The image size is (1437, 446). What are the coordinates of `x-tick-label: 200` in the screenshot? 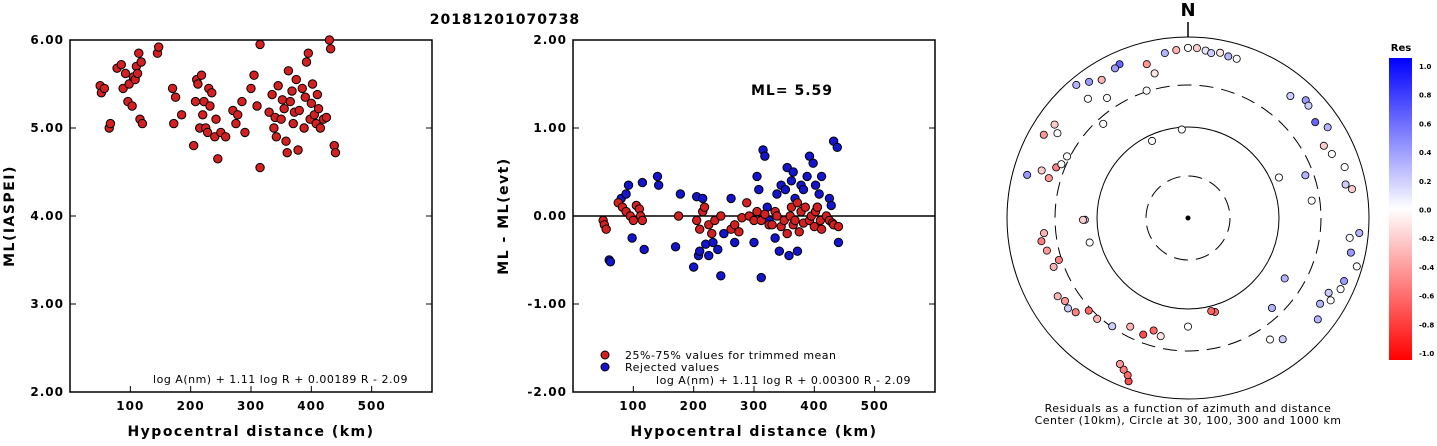 It's located at (191, 406).